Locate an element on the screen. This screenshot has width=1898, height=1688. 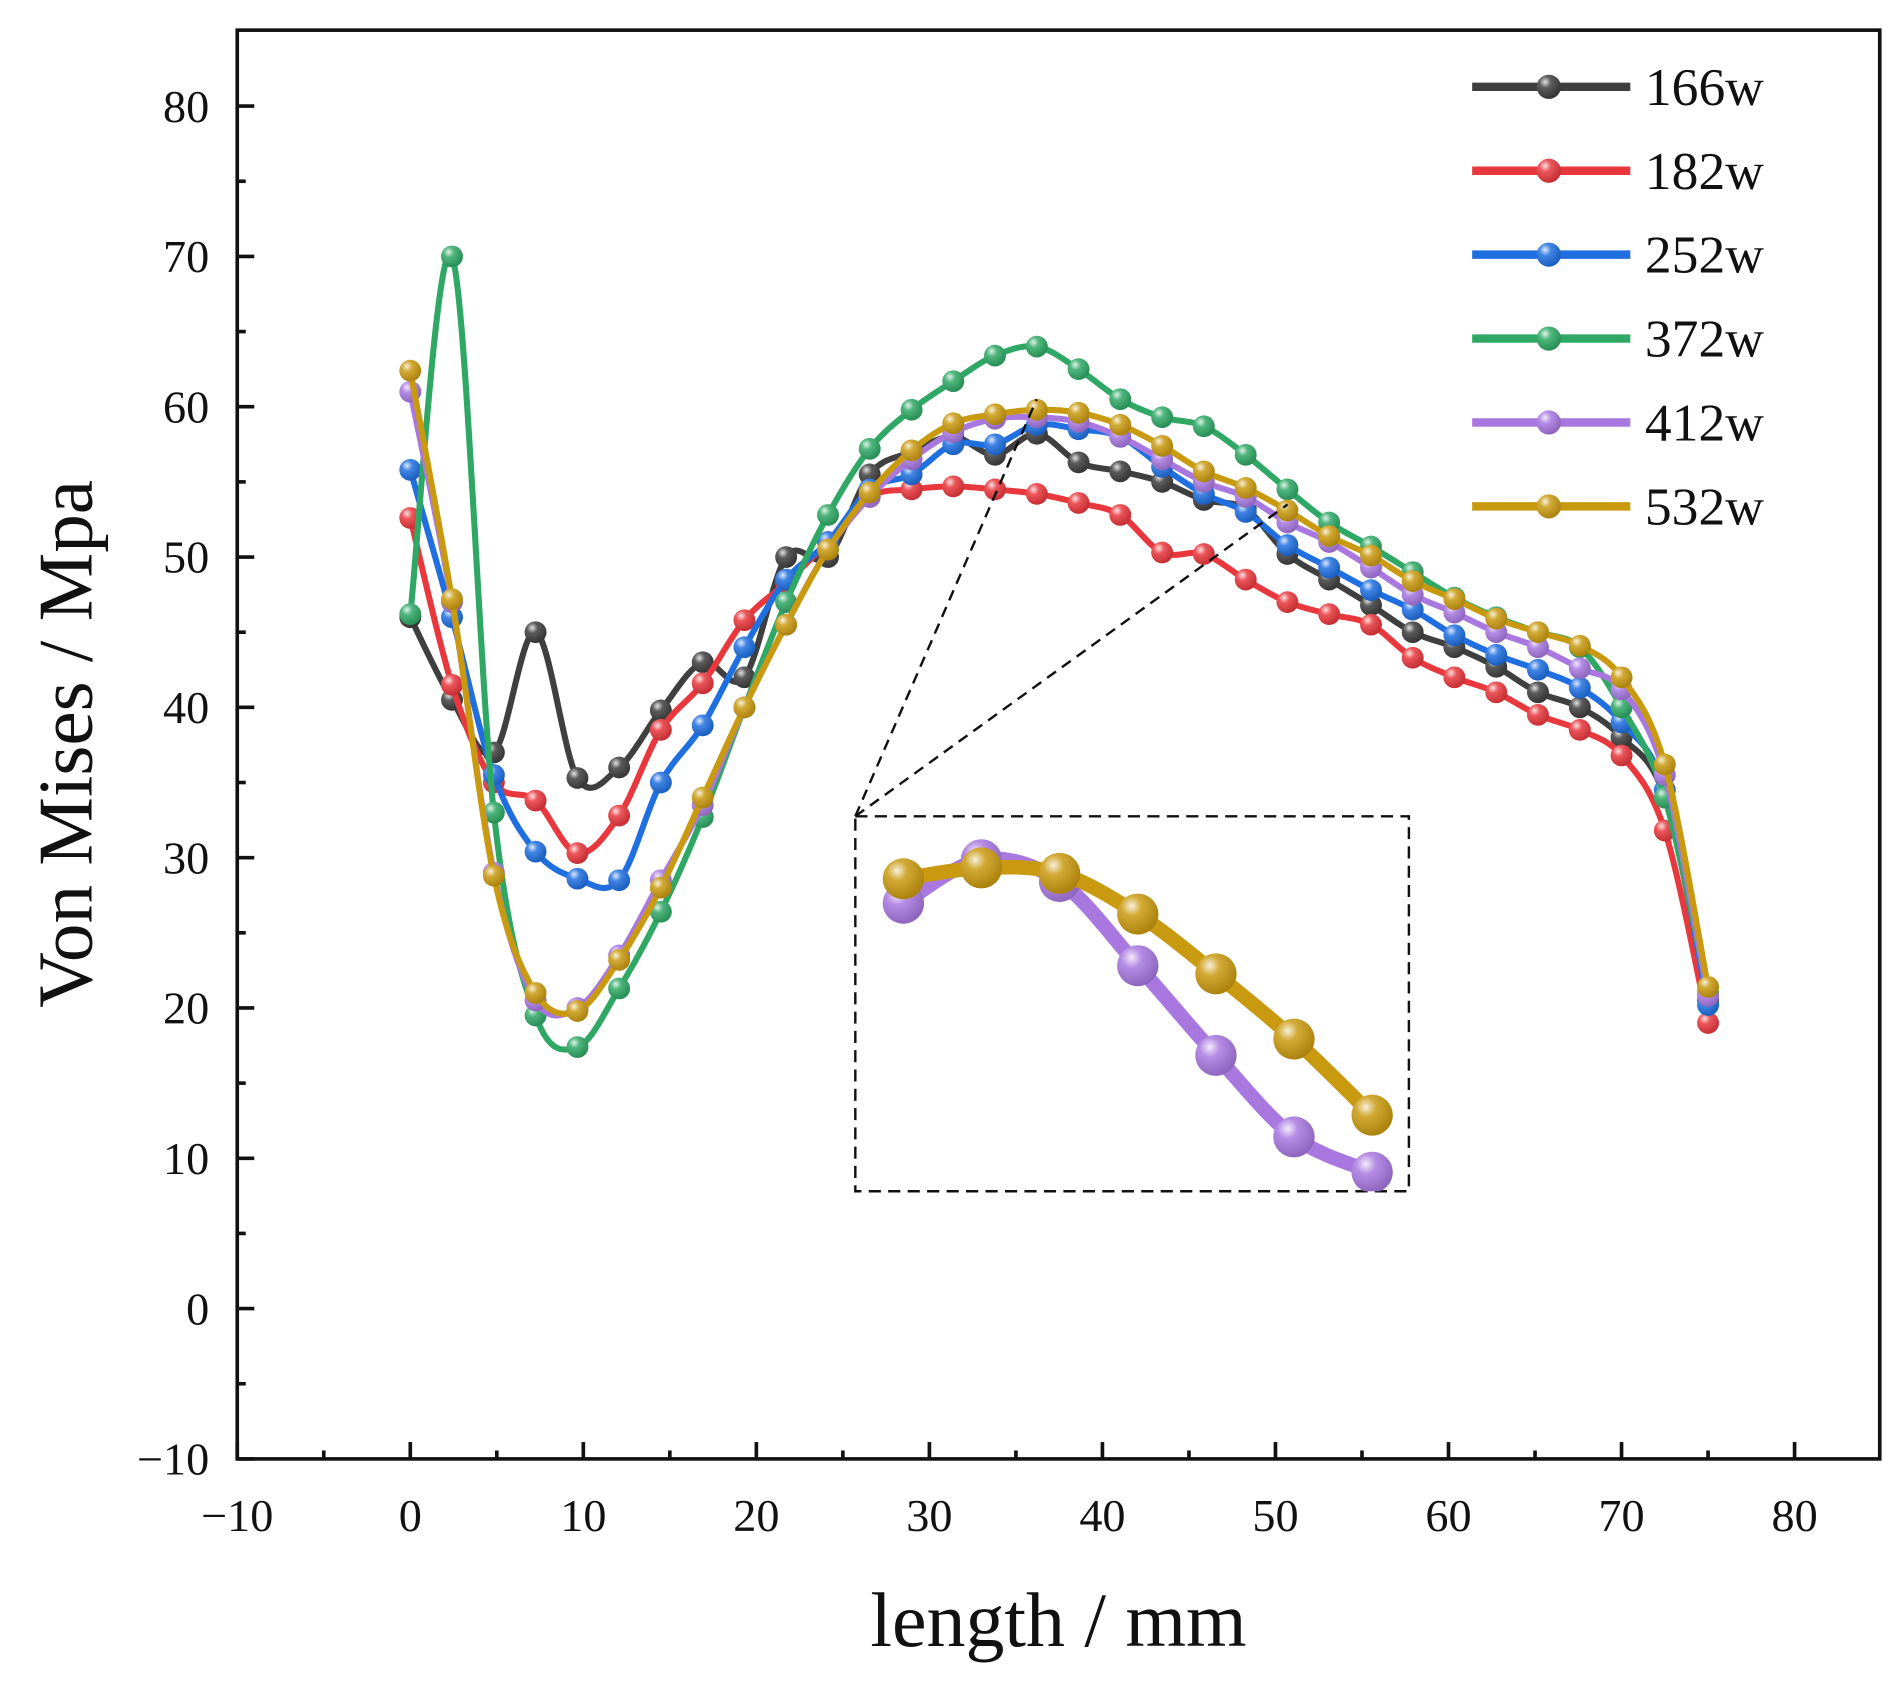
x-tick-label: 10 is located at coordinates (583, 1515).